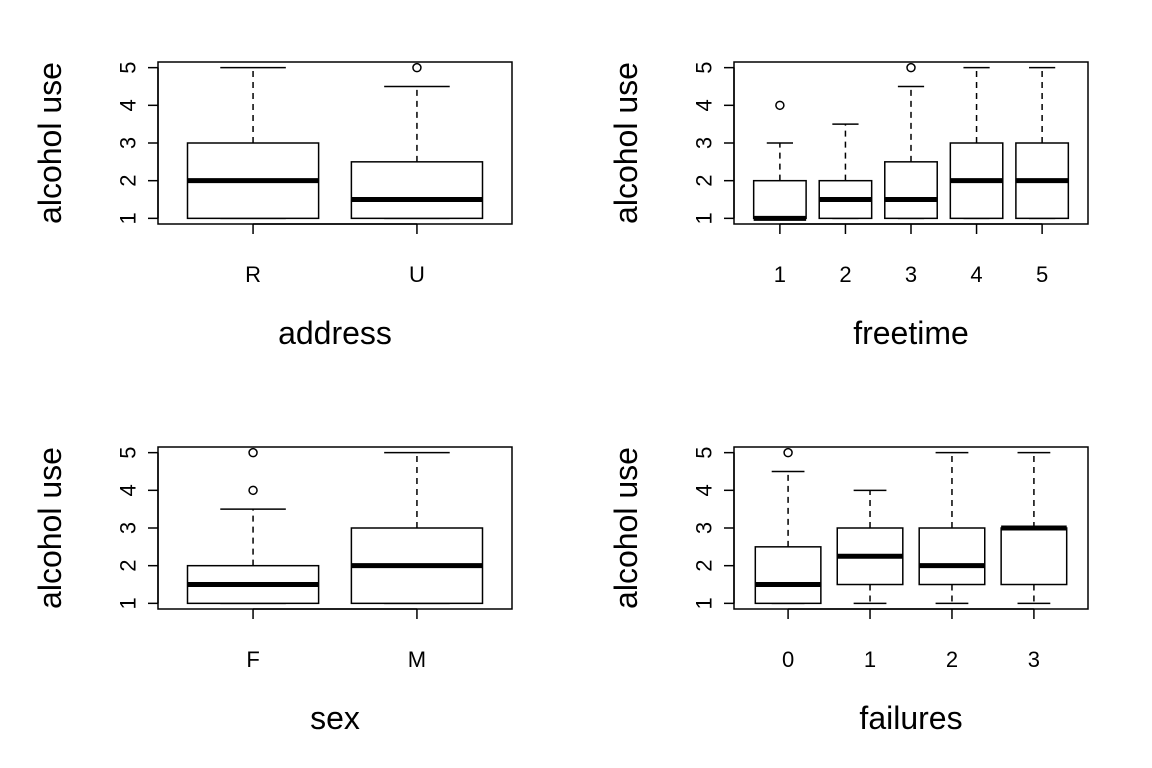  What do you see at coordinates (253, 559) in the screenshot?
I see `box-F: F` at bounding box center [253, 559].